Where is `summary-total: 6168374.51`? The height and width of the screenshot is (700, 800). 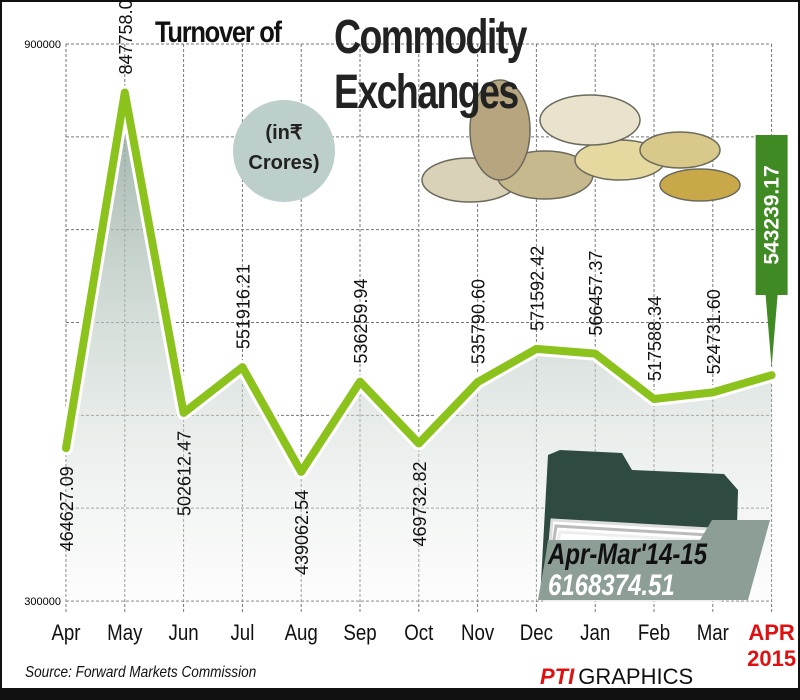
summary-total: 6168374.51 is located at coordinates (611, 584).